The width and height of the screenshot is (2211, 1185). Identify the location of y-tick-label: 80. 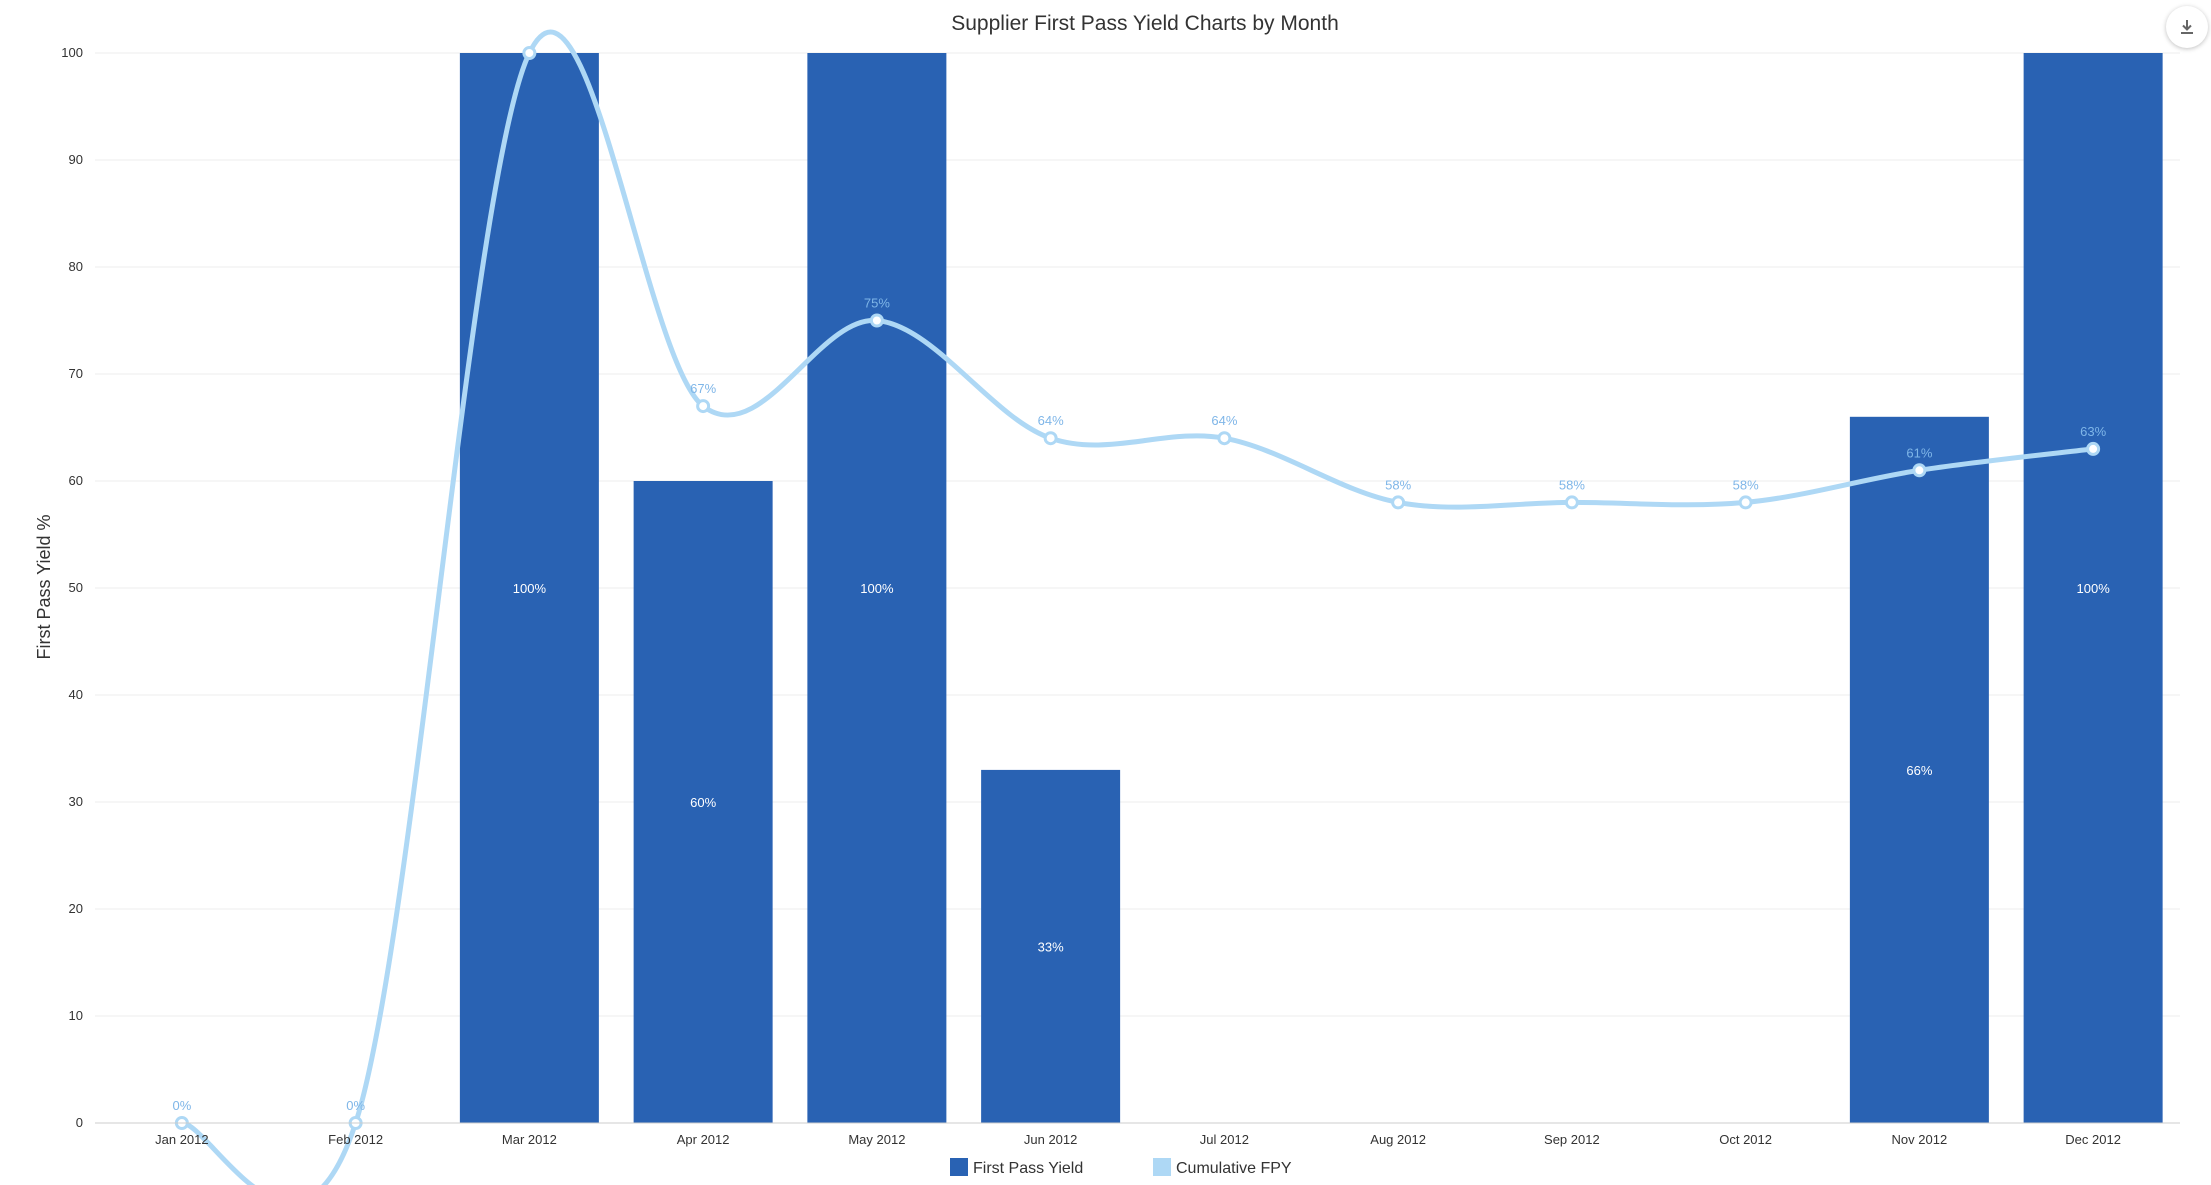
(76, 266).